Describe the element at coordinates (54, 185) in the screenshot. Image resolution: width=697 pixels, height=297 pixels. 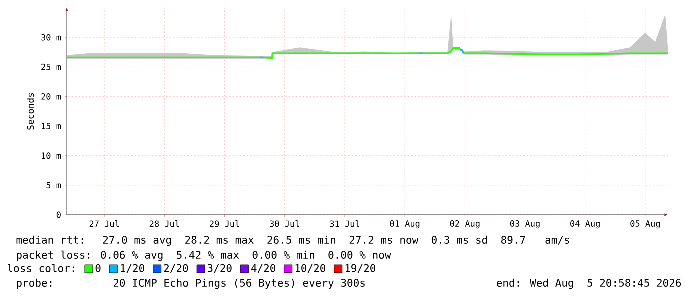
I see `y-tick-label: 5 m` at that location.